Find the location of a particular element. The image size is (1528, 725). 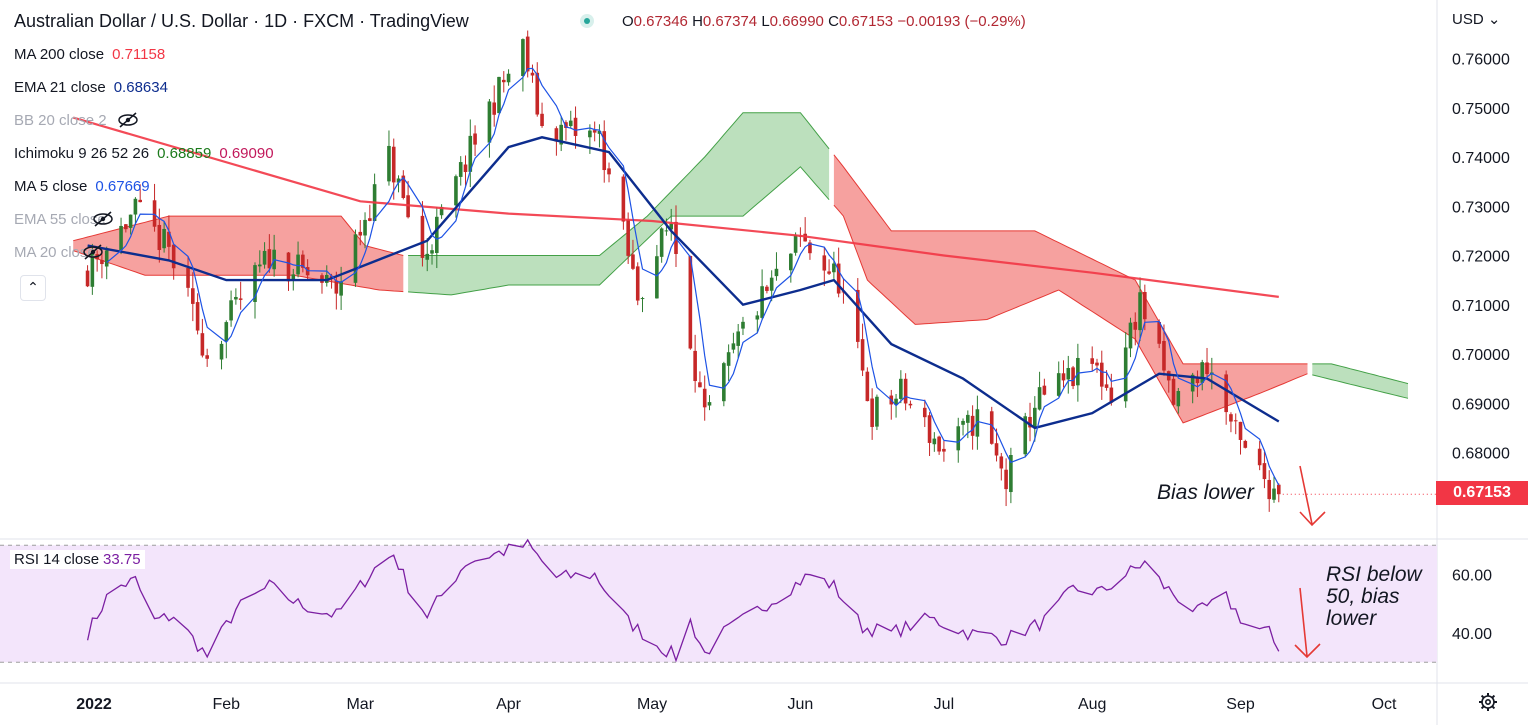

rsi-arrow-shaft is located at coordinates (1303, 622).